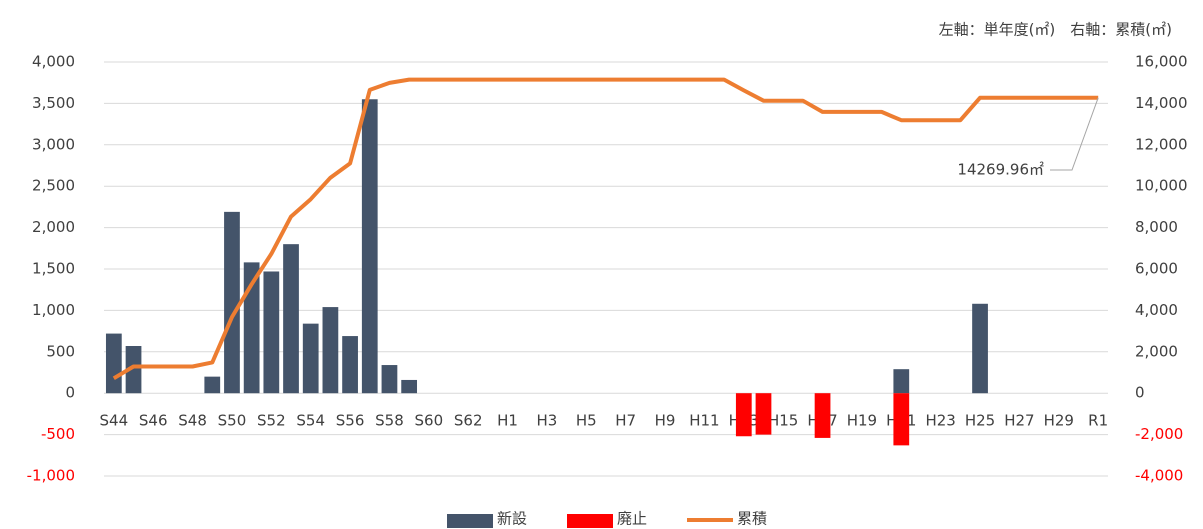 The height and width of the screenshot is (529, 1203). Describe the element at coordinates (1156, 310) in the screenshot. I see `y2-tick-label: 4,000` at that location.